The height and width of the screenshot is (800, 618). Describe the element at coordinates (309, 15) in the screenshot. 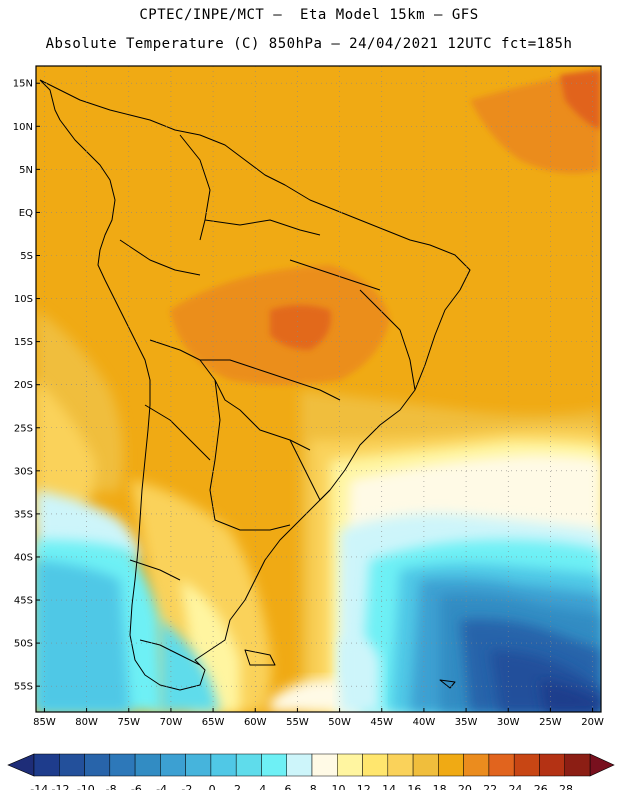

I see `chart-title-line-1: CPTEC/INPE/MCT – Eta Model 15km – GFS` at that location.